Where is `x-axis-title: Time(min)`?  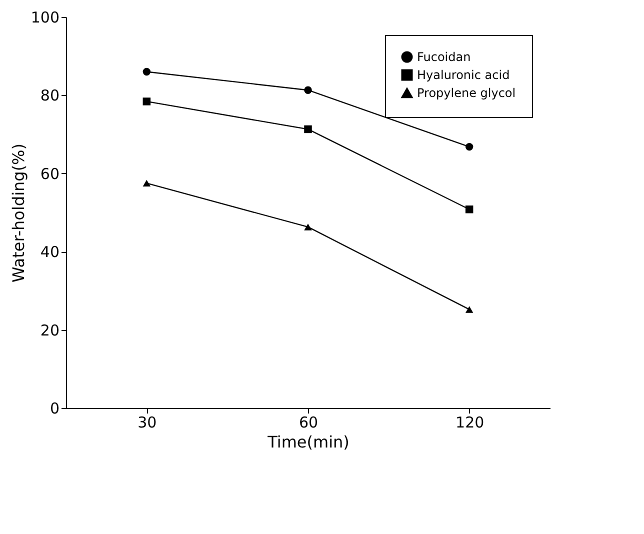 x-axis-title: Time(min) is located at coordinates (308, 442).